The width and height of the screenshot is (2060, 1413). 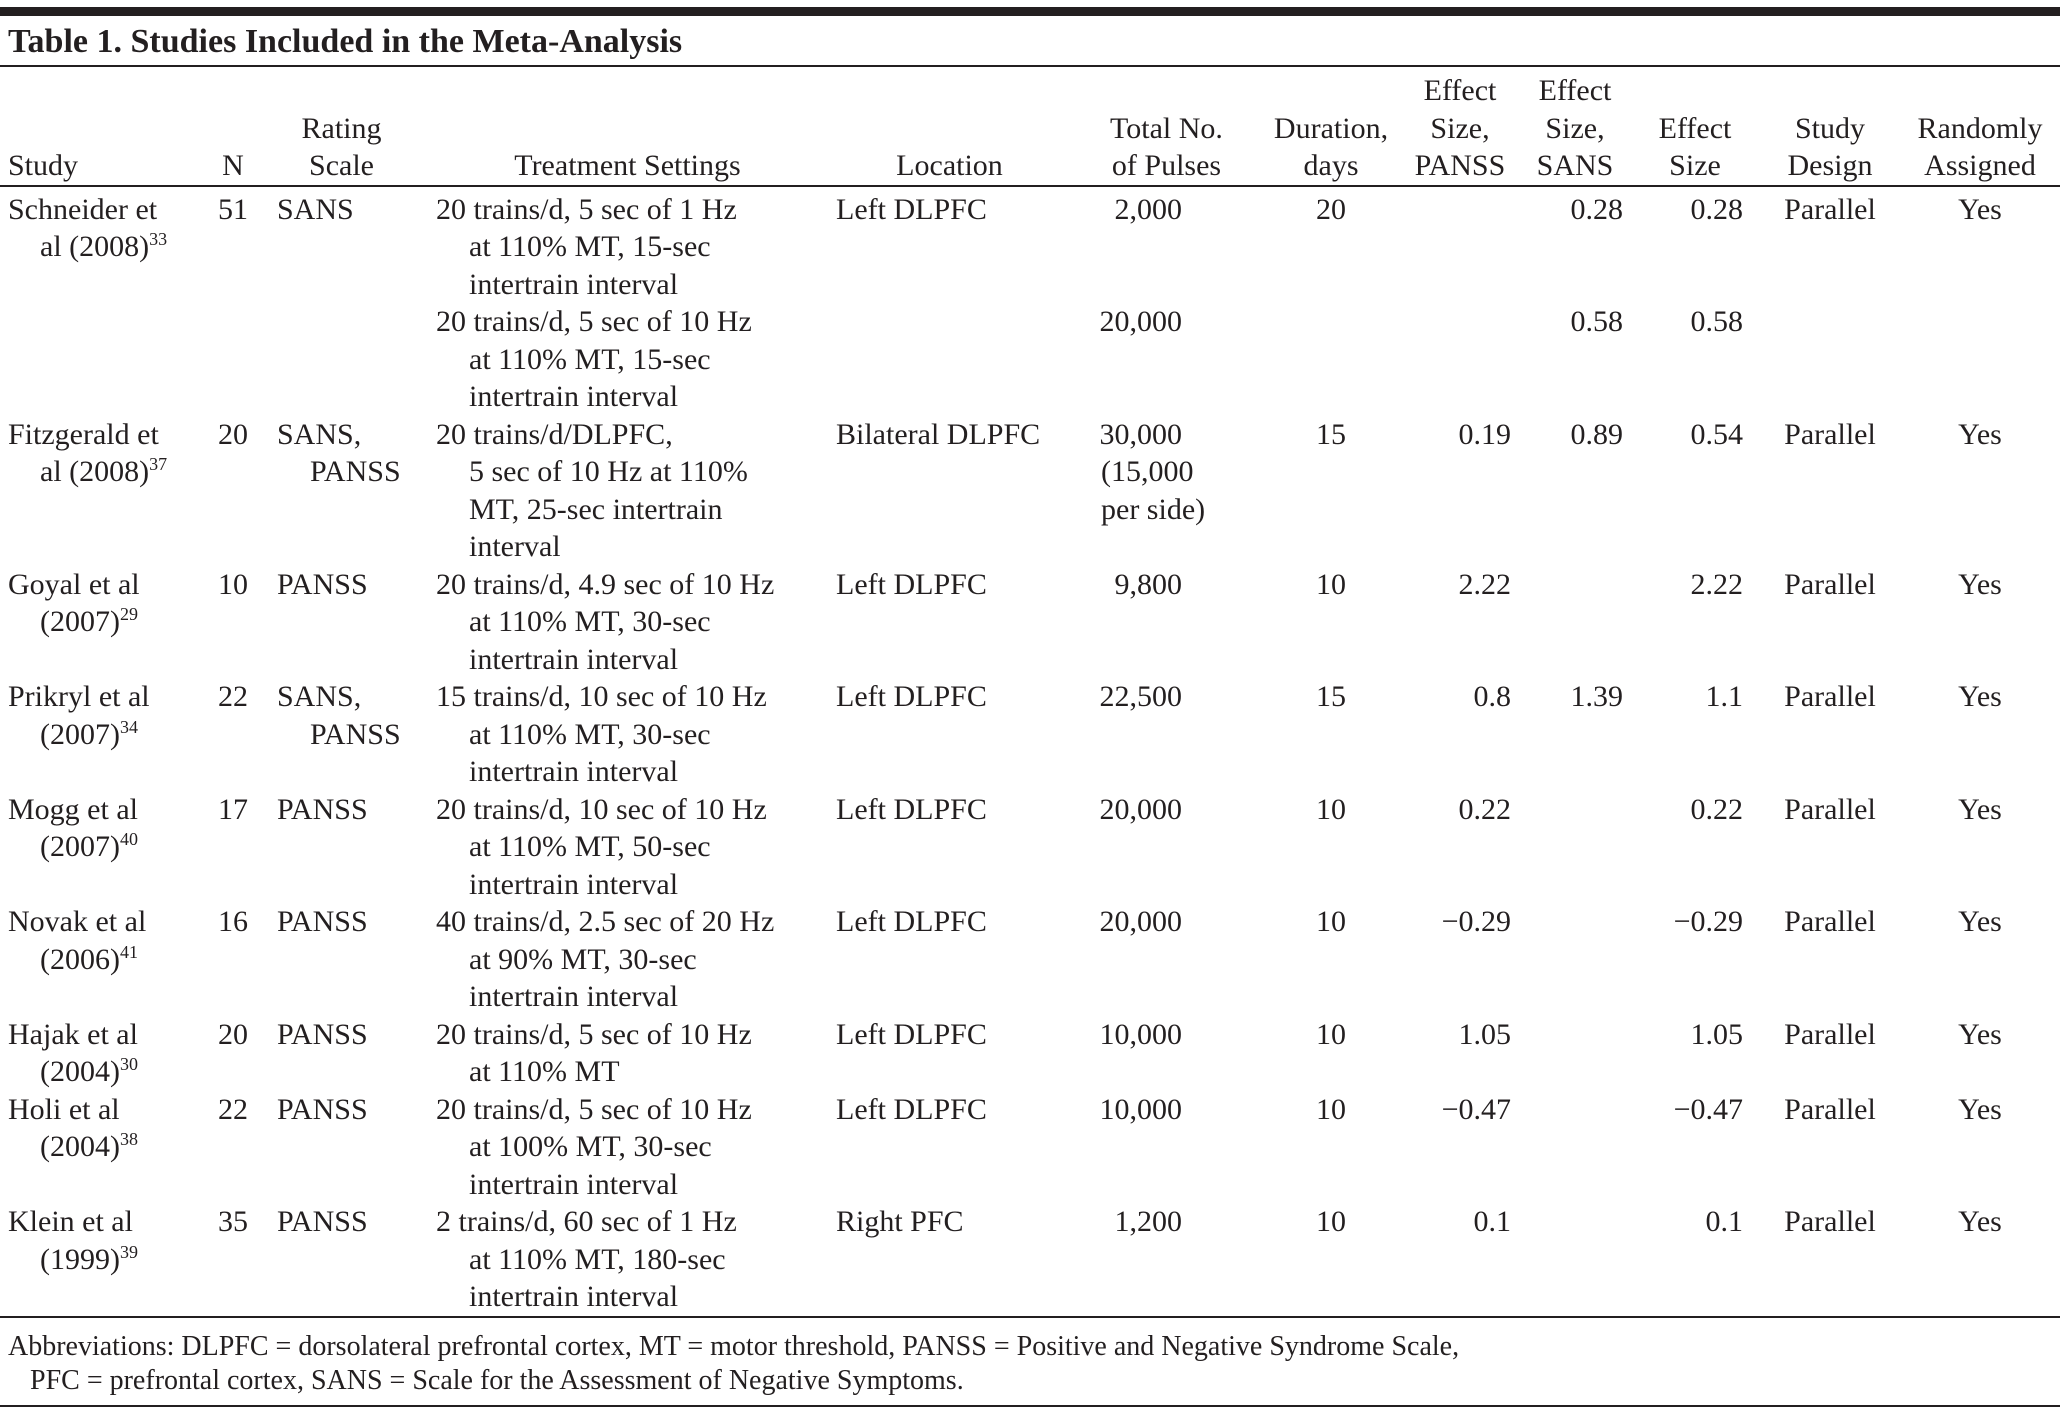 I want to click on cell-line: MT, 25-sec intertrain, so click(x=596, y=509).